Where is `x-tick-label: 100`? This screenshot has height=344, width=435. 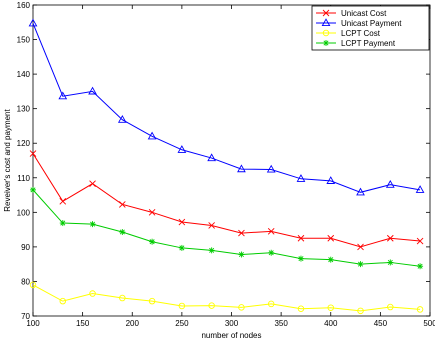 x-tick-label: 100 is located at coordinates (33, 323).